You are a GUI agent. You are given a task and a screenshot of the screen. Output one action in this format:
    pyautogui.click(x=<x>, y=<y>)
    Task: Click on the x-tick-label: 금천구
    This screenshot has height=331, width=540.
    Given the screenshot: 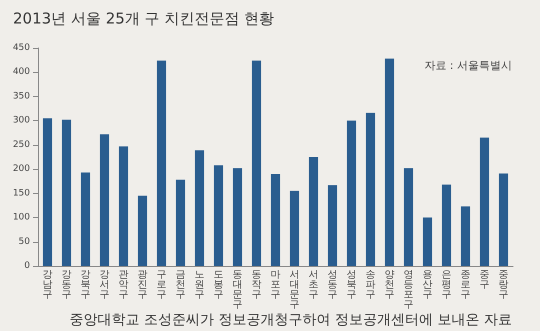 What is the action you would take?
    pyautogui.click(x=181, y=285)
    